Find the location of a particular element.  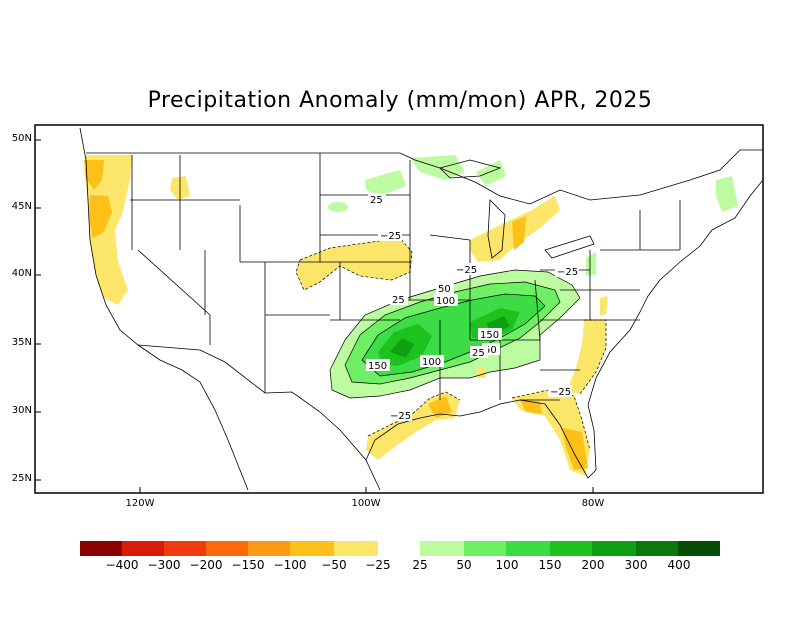

border-canada is located at coordinates (424, 177).